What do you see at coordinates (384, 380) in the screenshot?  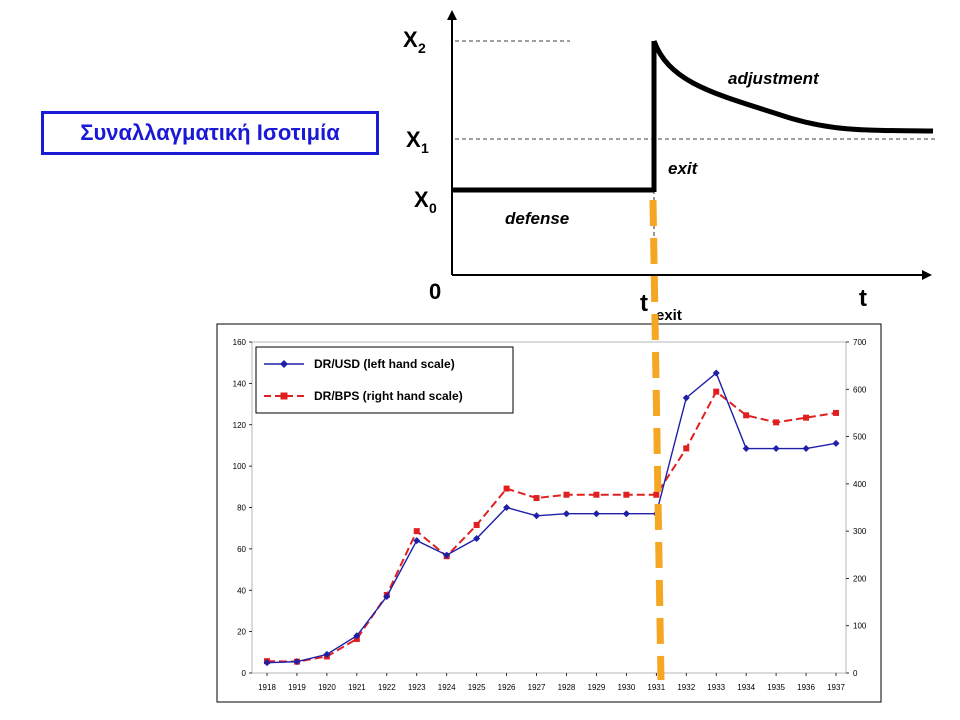 I see `legend-box` at bounding box center [384, 380].